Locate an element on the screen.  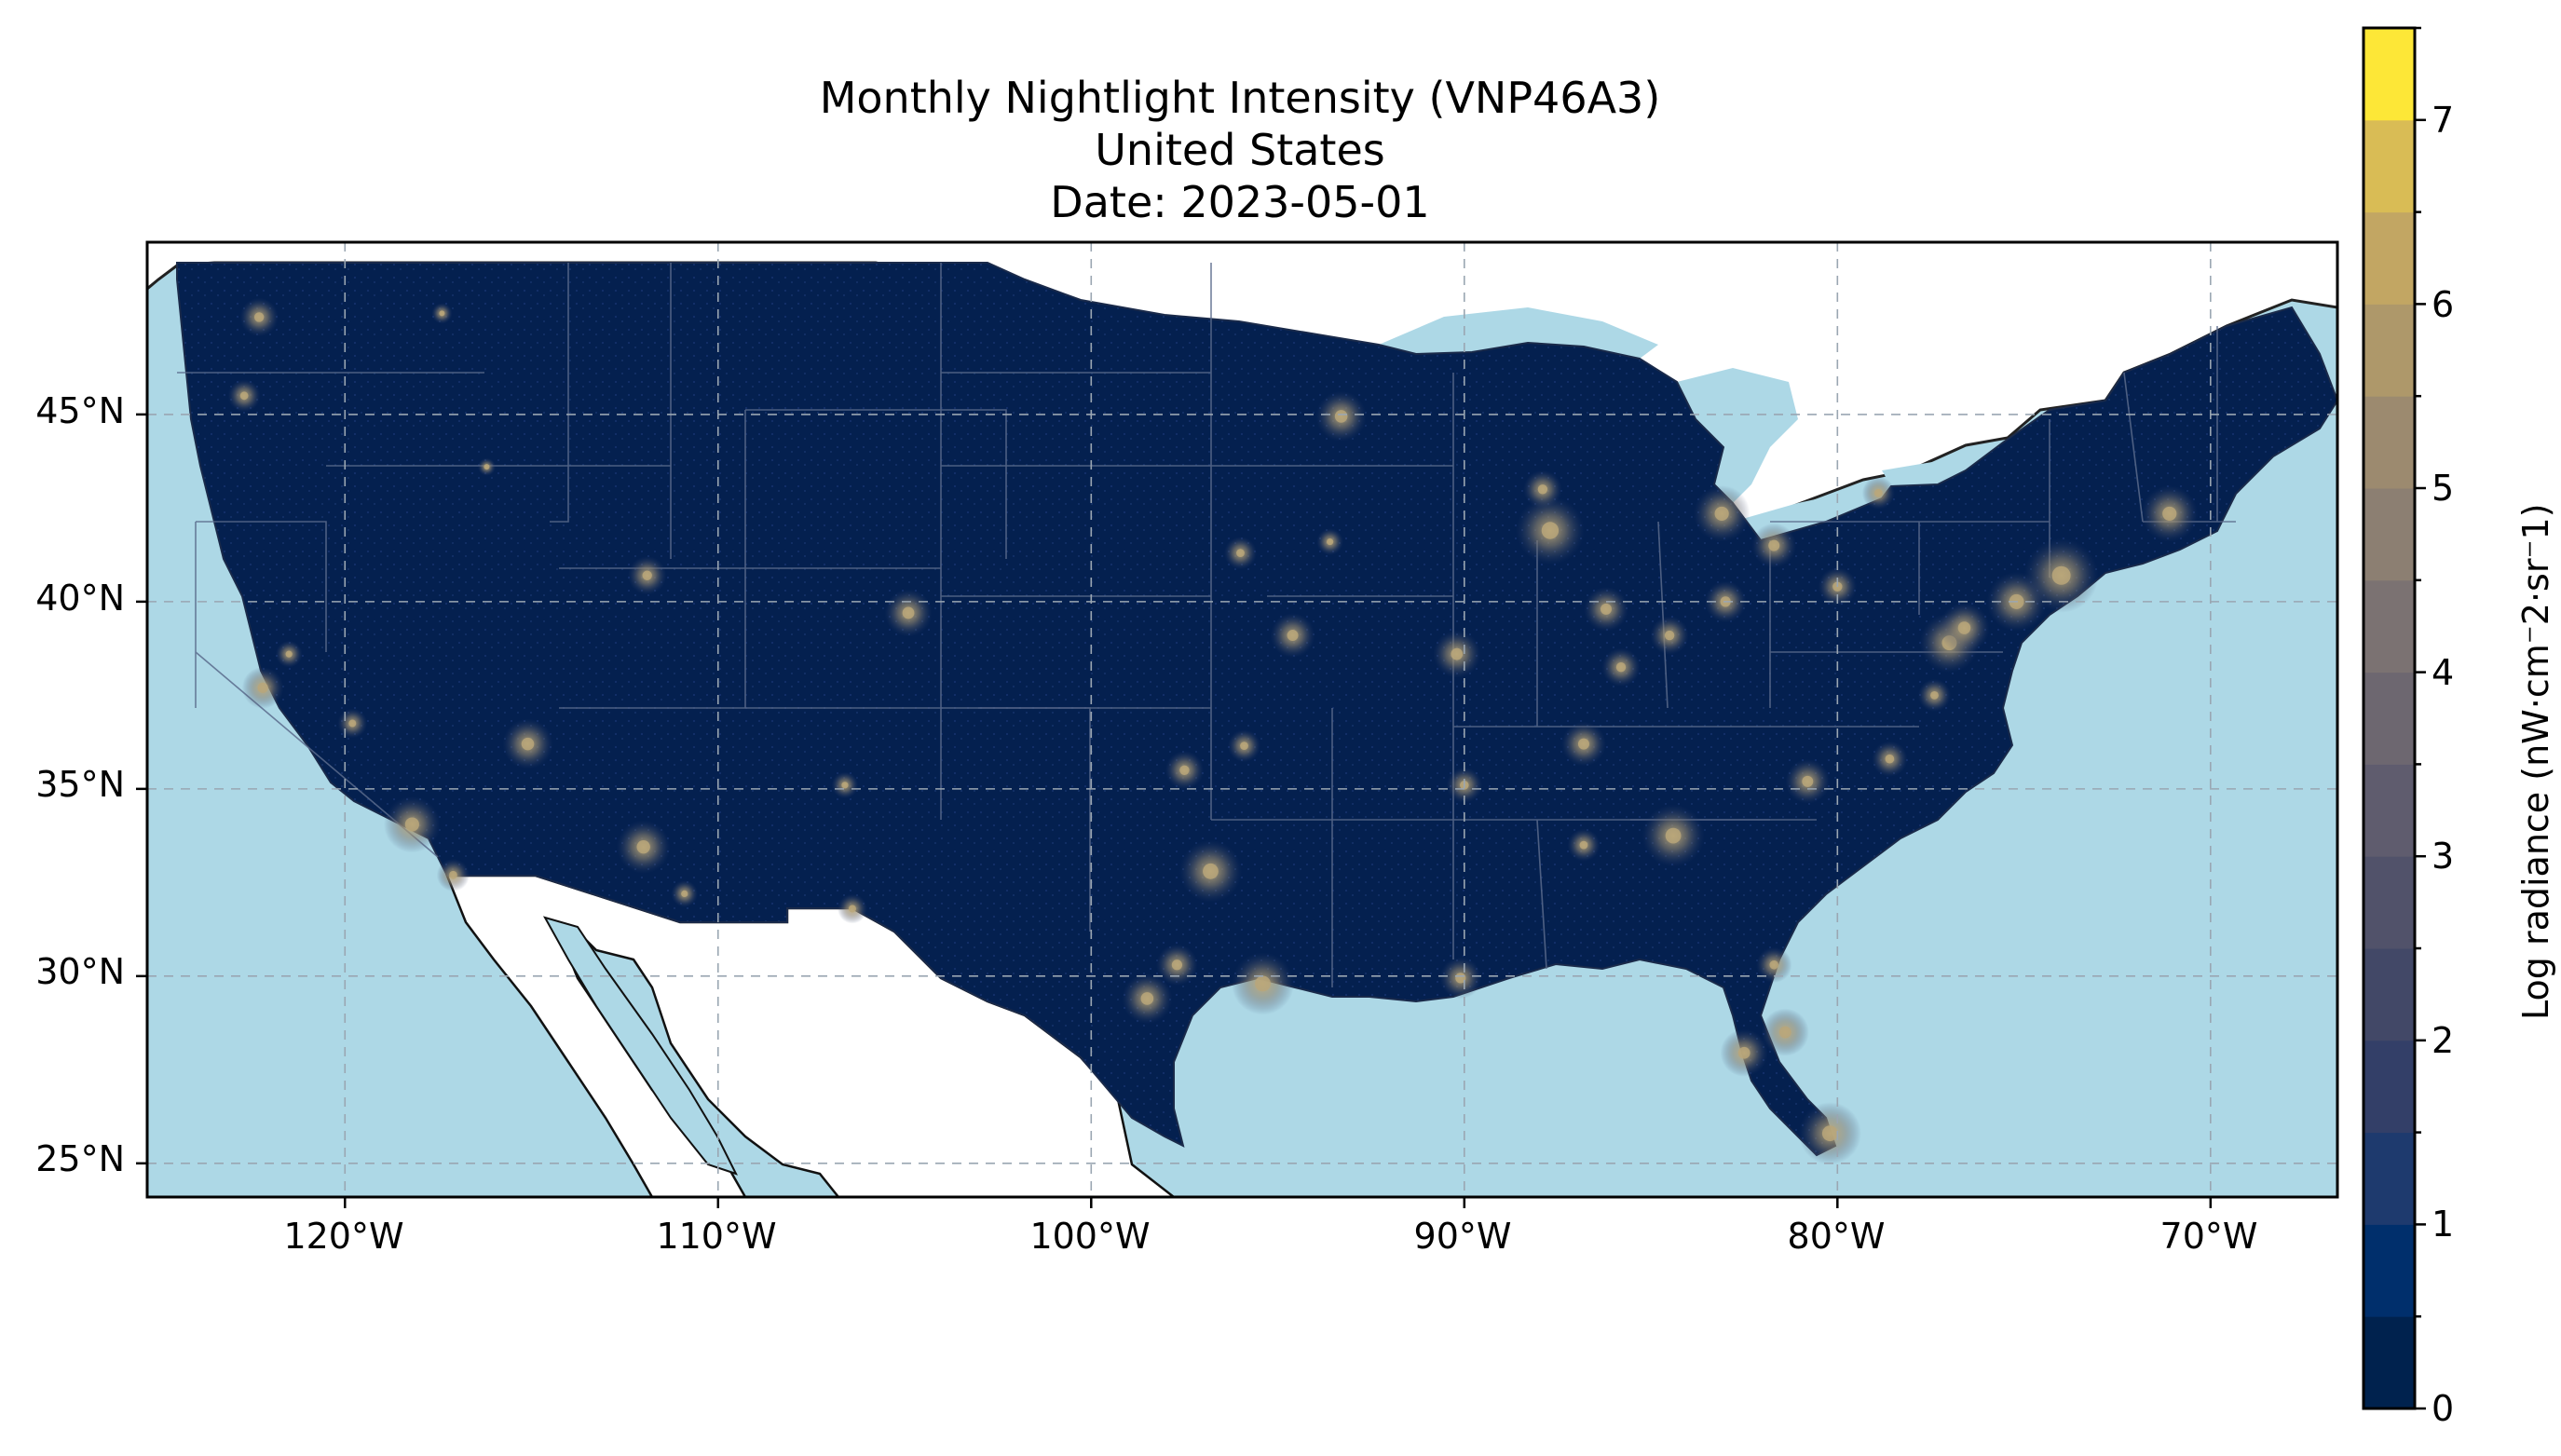
colorbar-tick-label: 5 is located at coordinates (2443, 488).